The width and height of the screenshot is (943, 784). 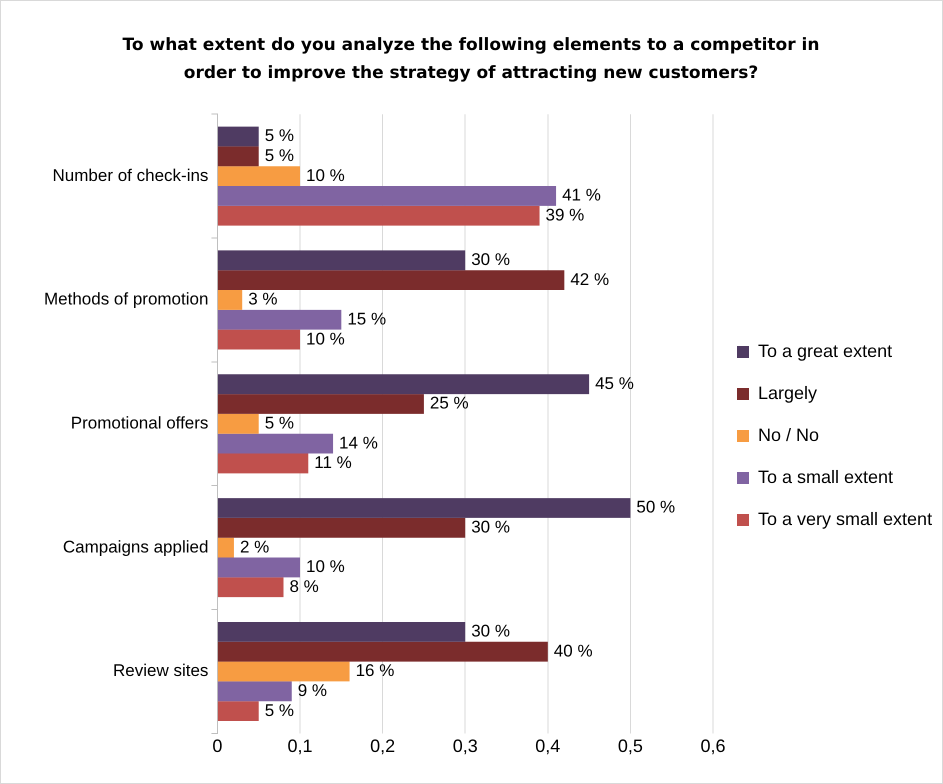 What do you see at coordinates (581, 195) in the screenshot?
I see `data-label: 41 %` at bounding box center [581, 195].